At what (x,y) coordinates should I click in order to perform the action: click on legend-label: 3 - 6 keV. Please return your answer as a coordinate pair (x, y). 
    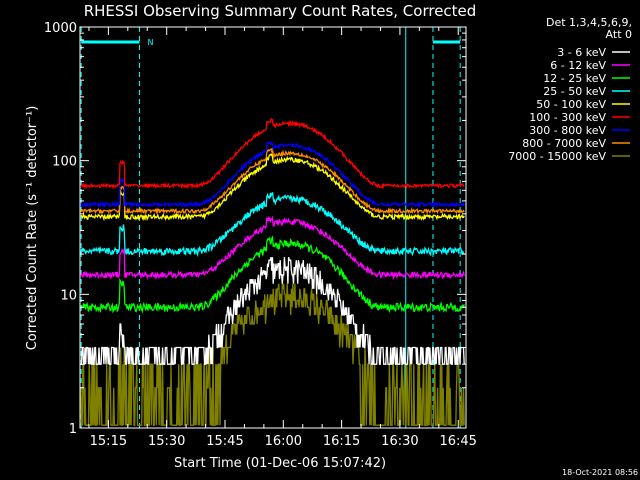
    Looking at the image, I should click on (581, 52).